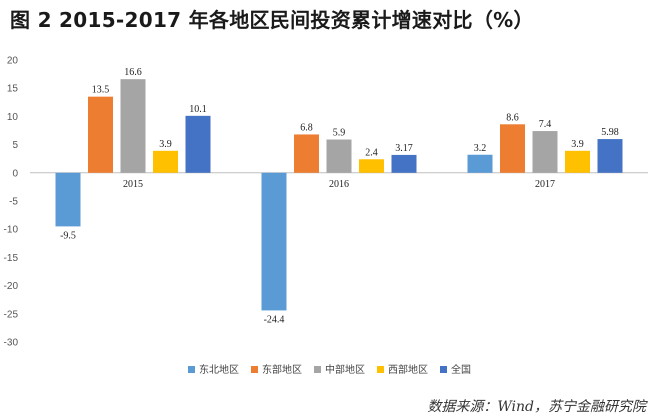 The width and height of the screenshot is (660, 418). I want to click on data-label: 3.2, so click(480, 148).